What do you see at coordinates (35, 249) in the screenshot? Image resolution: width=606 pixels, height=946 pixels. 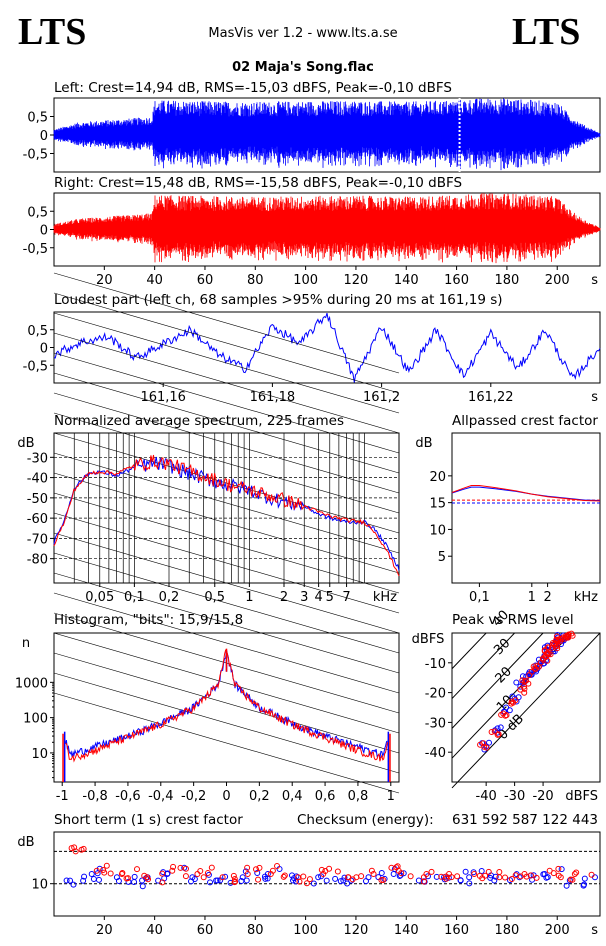 I see `right_wave-ytick-label: -0,5` at bounding box center [35, 249].